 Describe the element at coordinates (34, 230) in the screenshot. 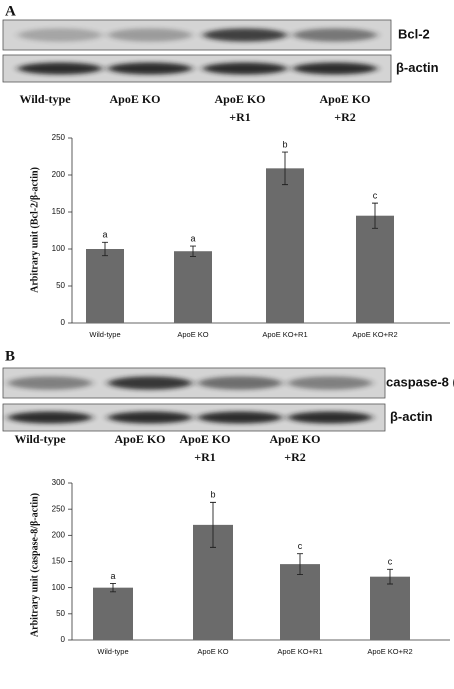

I see `y-axis-label: Arbitrary unit (Bcl-2/β-actin)` at that location.